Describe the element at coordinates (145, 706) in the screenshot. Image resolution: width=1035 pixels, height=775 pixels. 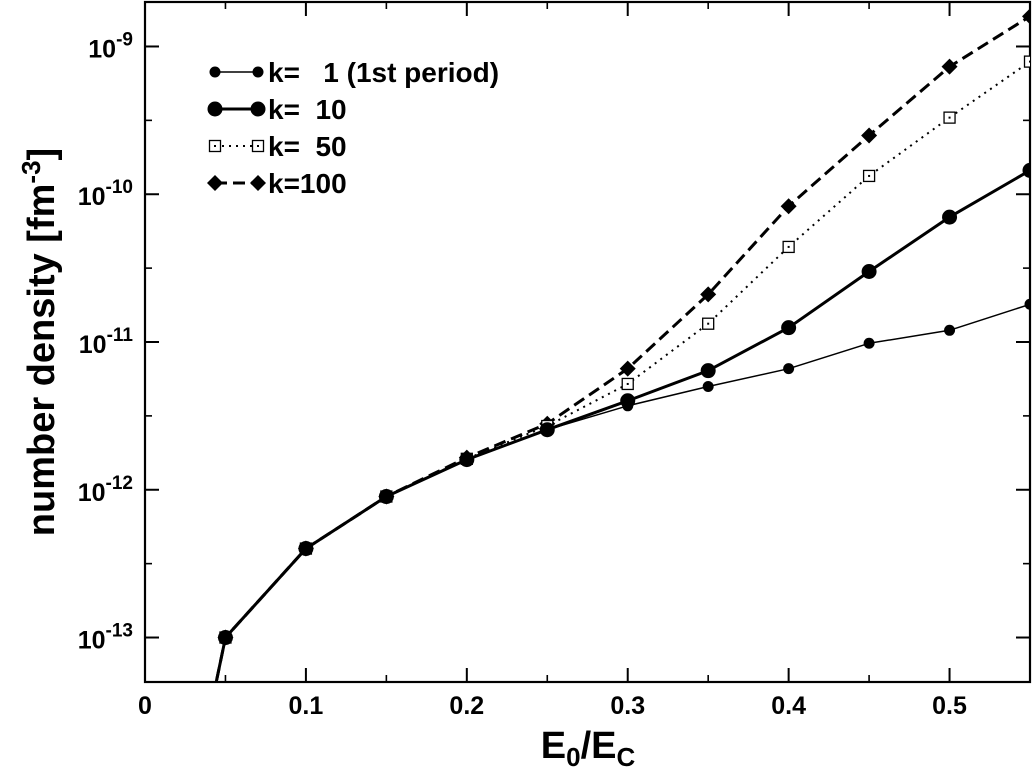
I see `x-tick-label: 0` at that location.